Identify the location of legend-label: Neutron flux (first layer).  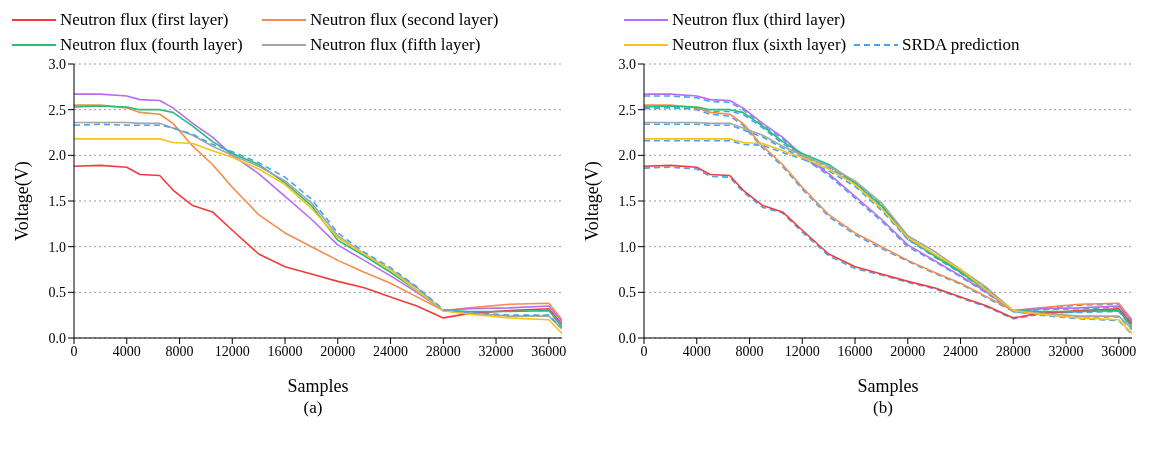
(144, 19).